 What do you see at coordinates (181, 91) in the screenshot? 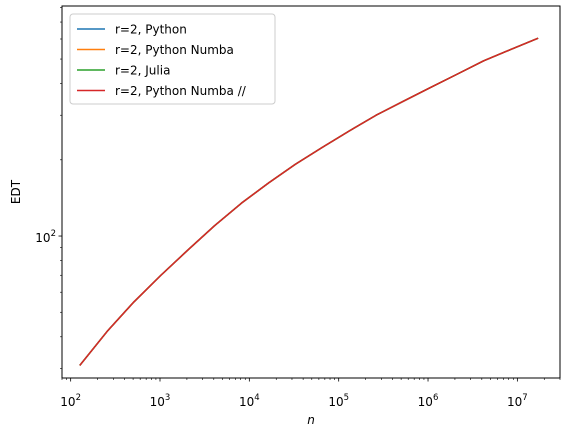
I see `legend-label: r=2, Python Numba //` at bounding box center [181, 91].